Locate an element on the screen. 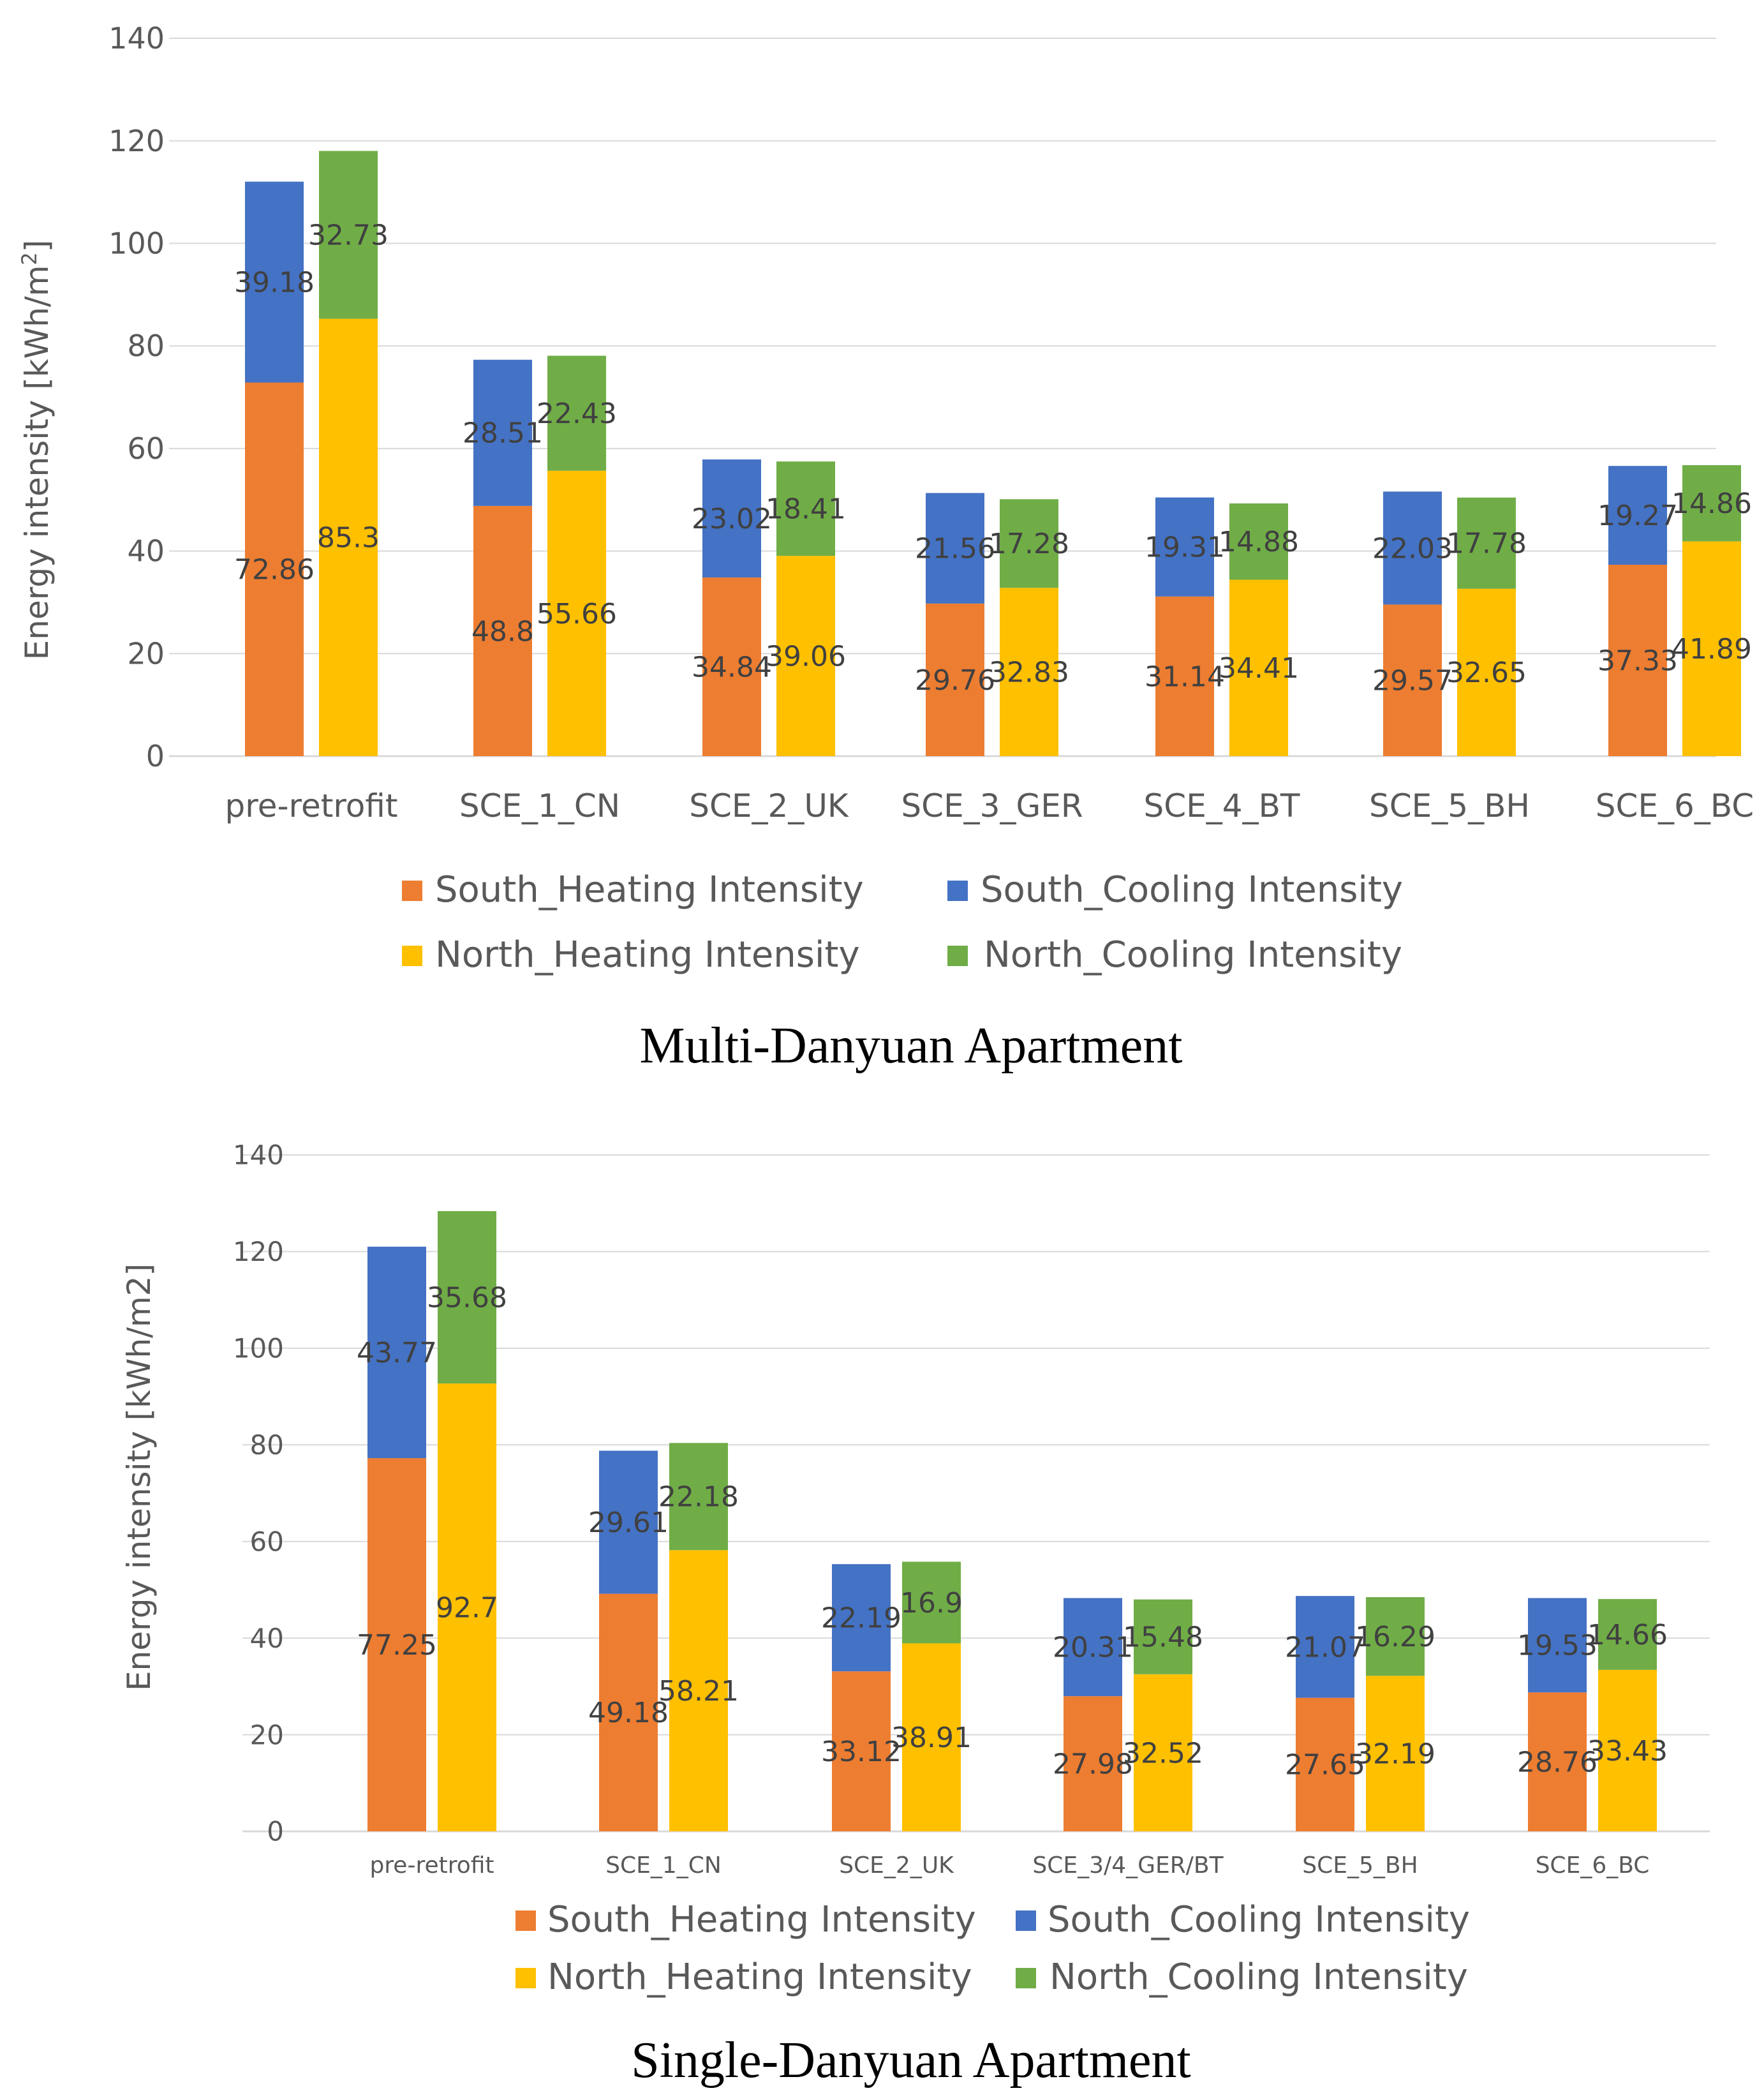  y-tick-label: 120 is located at coordinates (258, 1251).